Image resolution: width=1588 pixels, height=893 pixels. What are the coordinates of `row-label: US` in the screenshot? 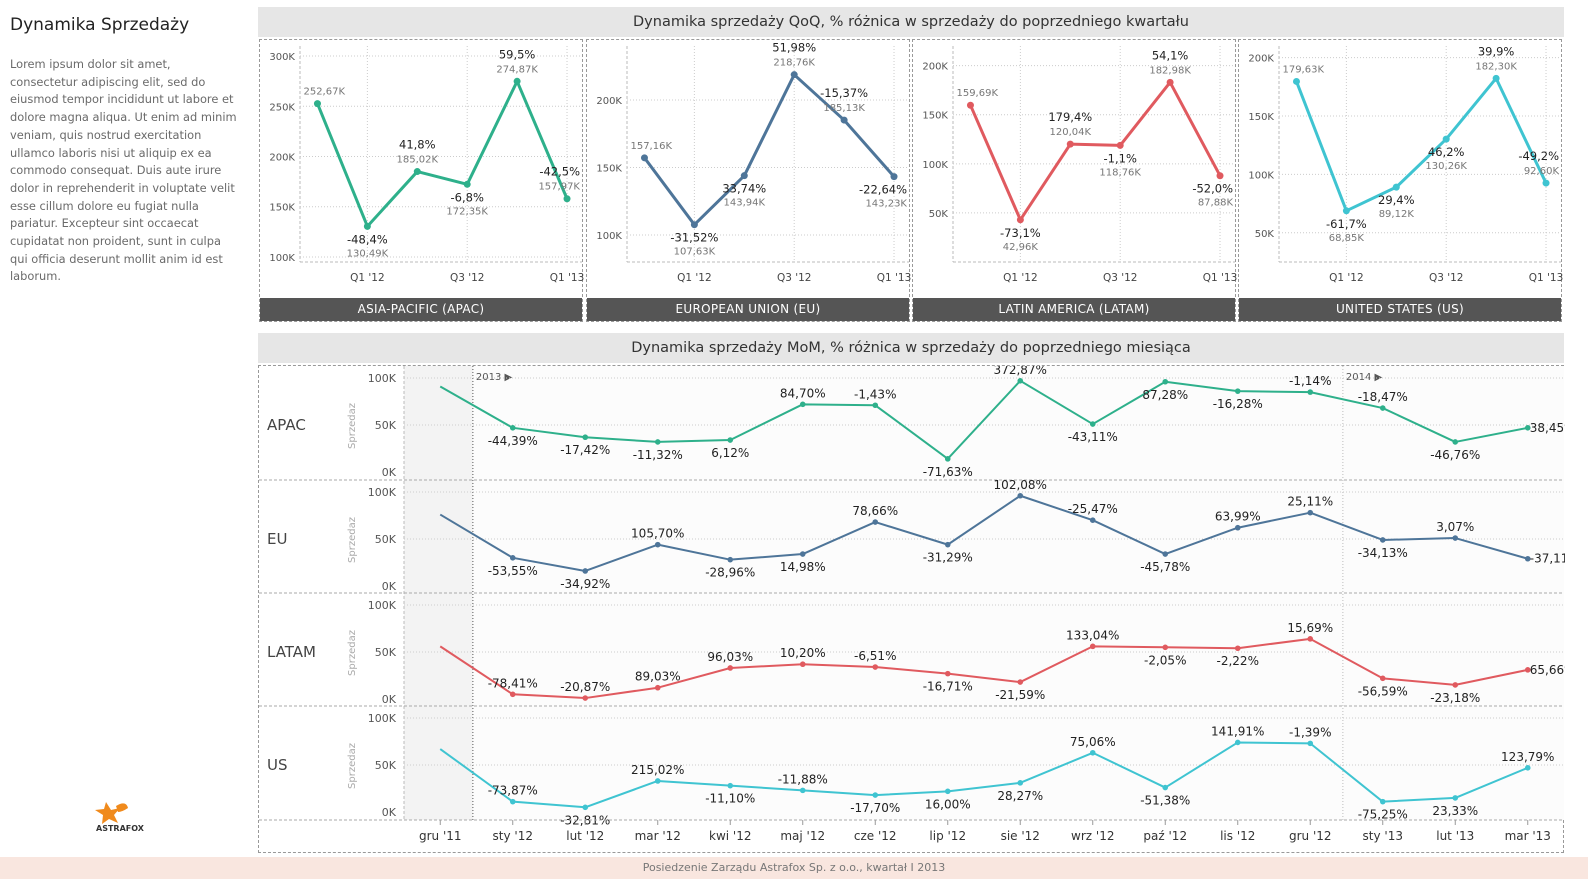 It's located at (277, 765).